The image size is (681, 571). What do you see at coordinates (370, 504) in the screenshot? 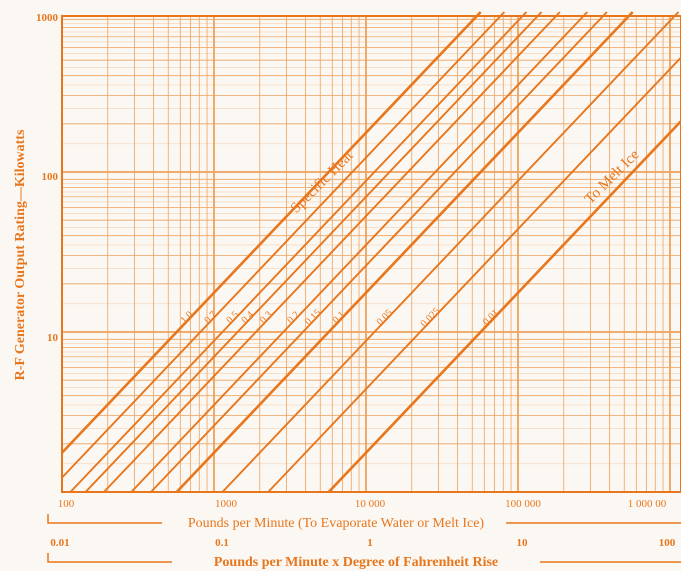
I see `x-tick-label: 10 000` at bounding box center [370, 504].